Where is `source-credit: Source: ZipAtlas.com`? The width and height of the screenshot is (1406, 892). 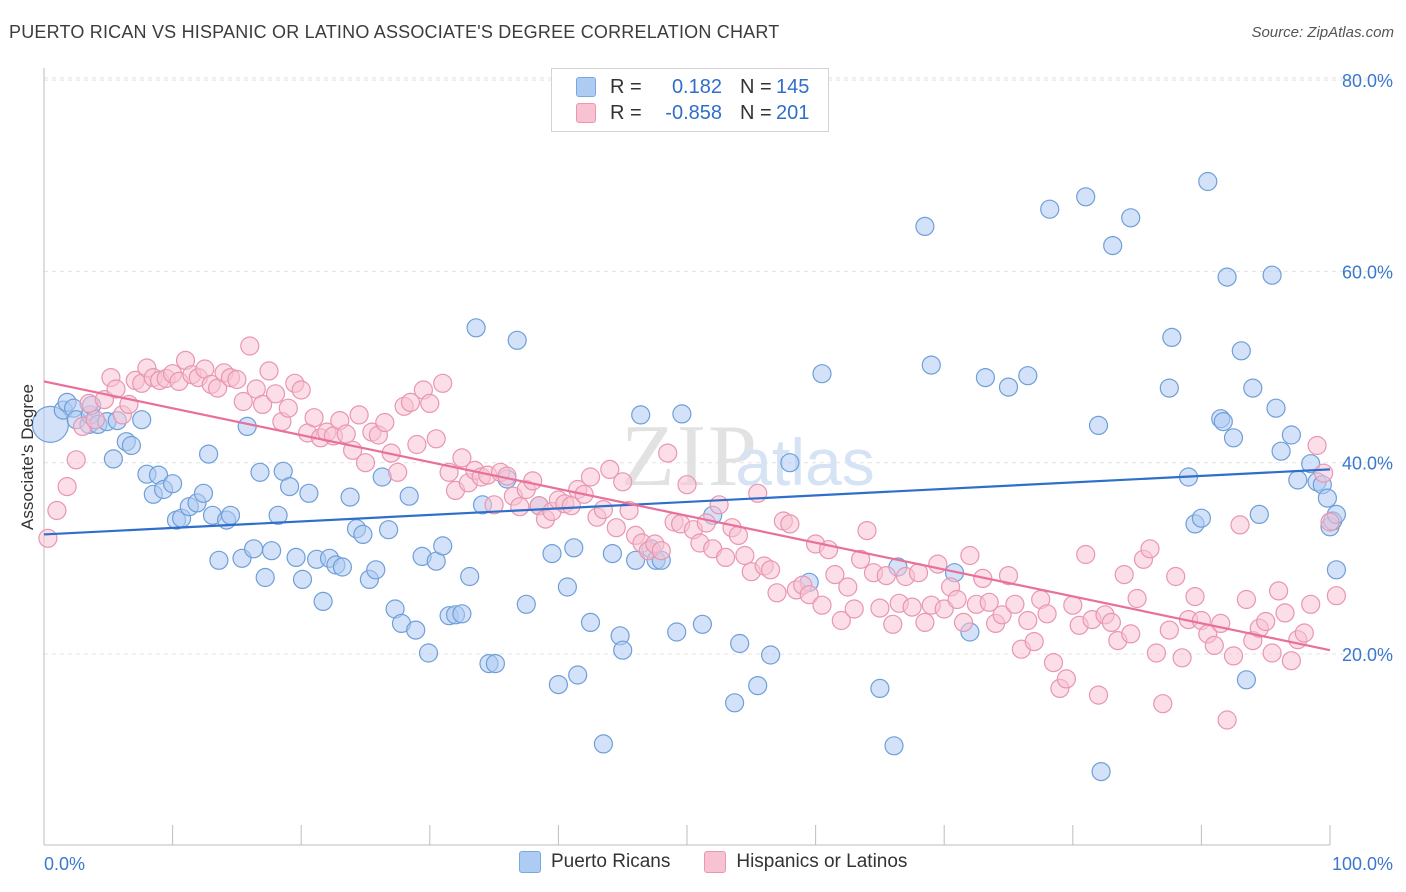
source-credit: Source: ZipAtlas.com is located at coordinates (1322, 32).